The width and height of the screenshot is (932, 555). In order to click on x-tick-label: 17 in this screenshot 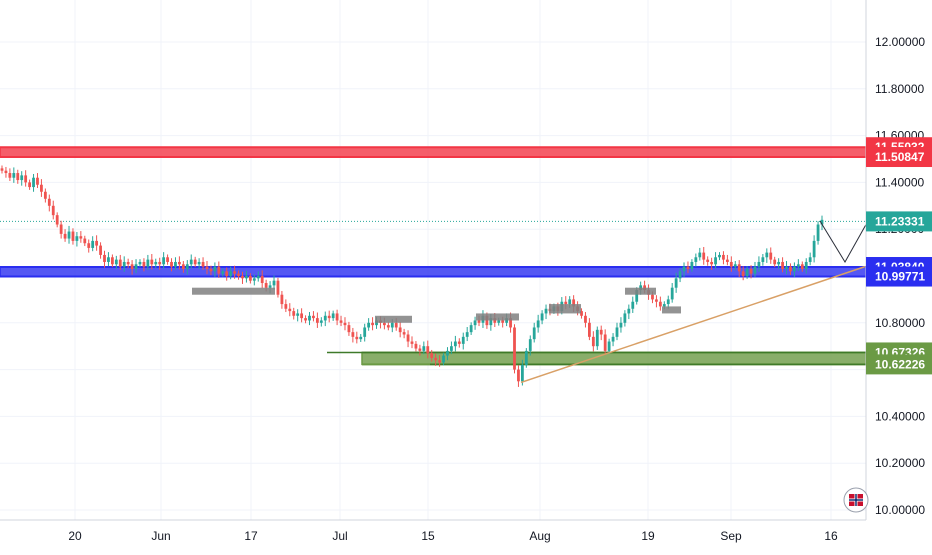, I will do `click(251, 536)`.